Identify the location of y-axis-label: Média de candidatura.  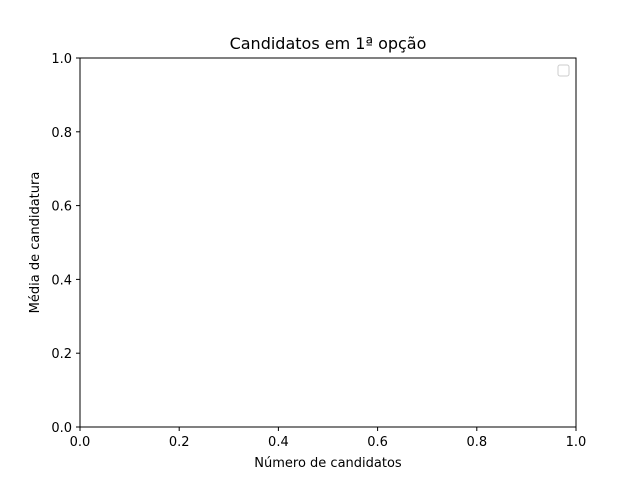
(35, 243).